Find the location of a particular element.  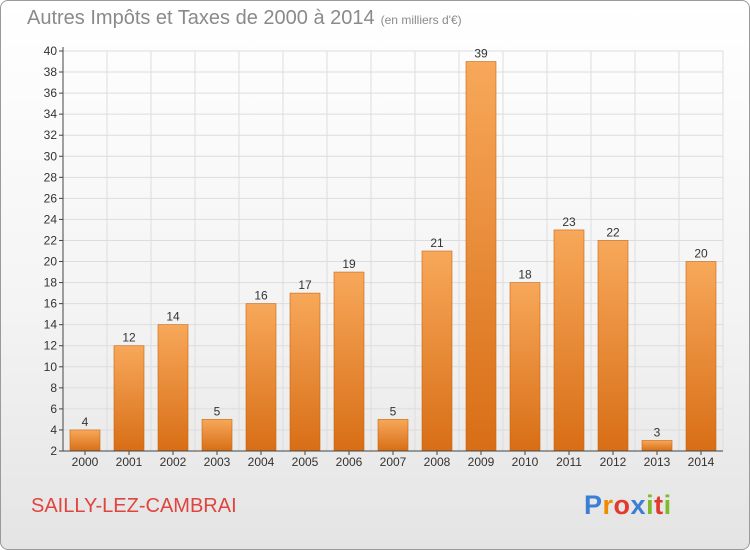

y-tick-label: 40 is located at coordinates (51, 51).